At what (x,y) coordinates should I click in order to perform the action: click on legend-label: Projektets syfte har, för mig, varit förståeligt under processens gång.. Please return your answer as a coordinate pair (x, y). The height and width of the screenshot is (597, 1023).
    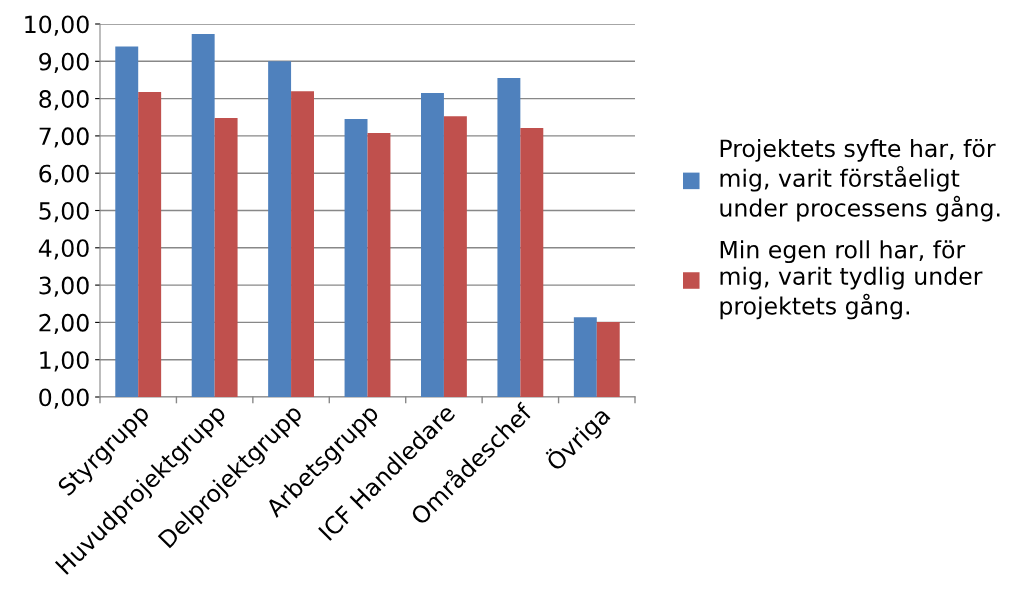
    Looking at the image, I should click on (860, 180).